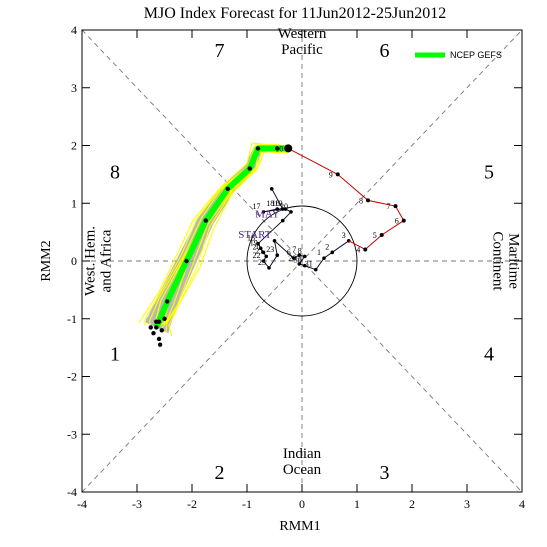 The width and height of the screenshot is (547, 547). Describe the element at coordinates (247, 504) in the screenshot. I see `x-tick-label-4: -1` at that location.